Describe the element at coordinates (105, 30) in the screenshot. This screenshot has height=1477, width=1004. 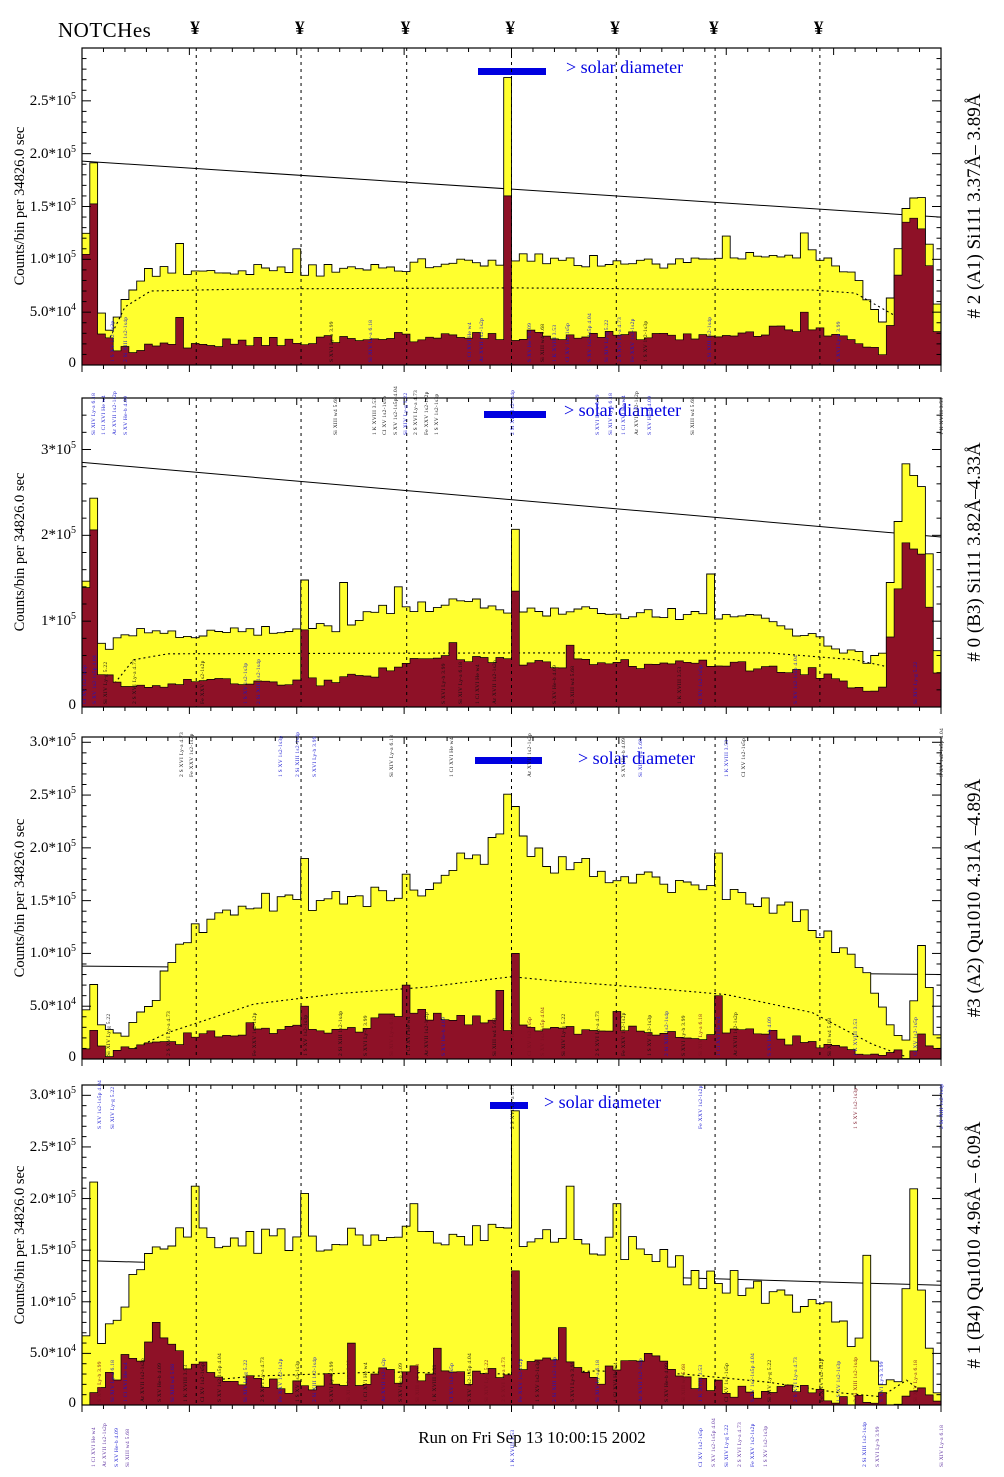
I see `notches-header-label: NOTCHes` at that location.